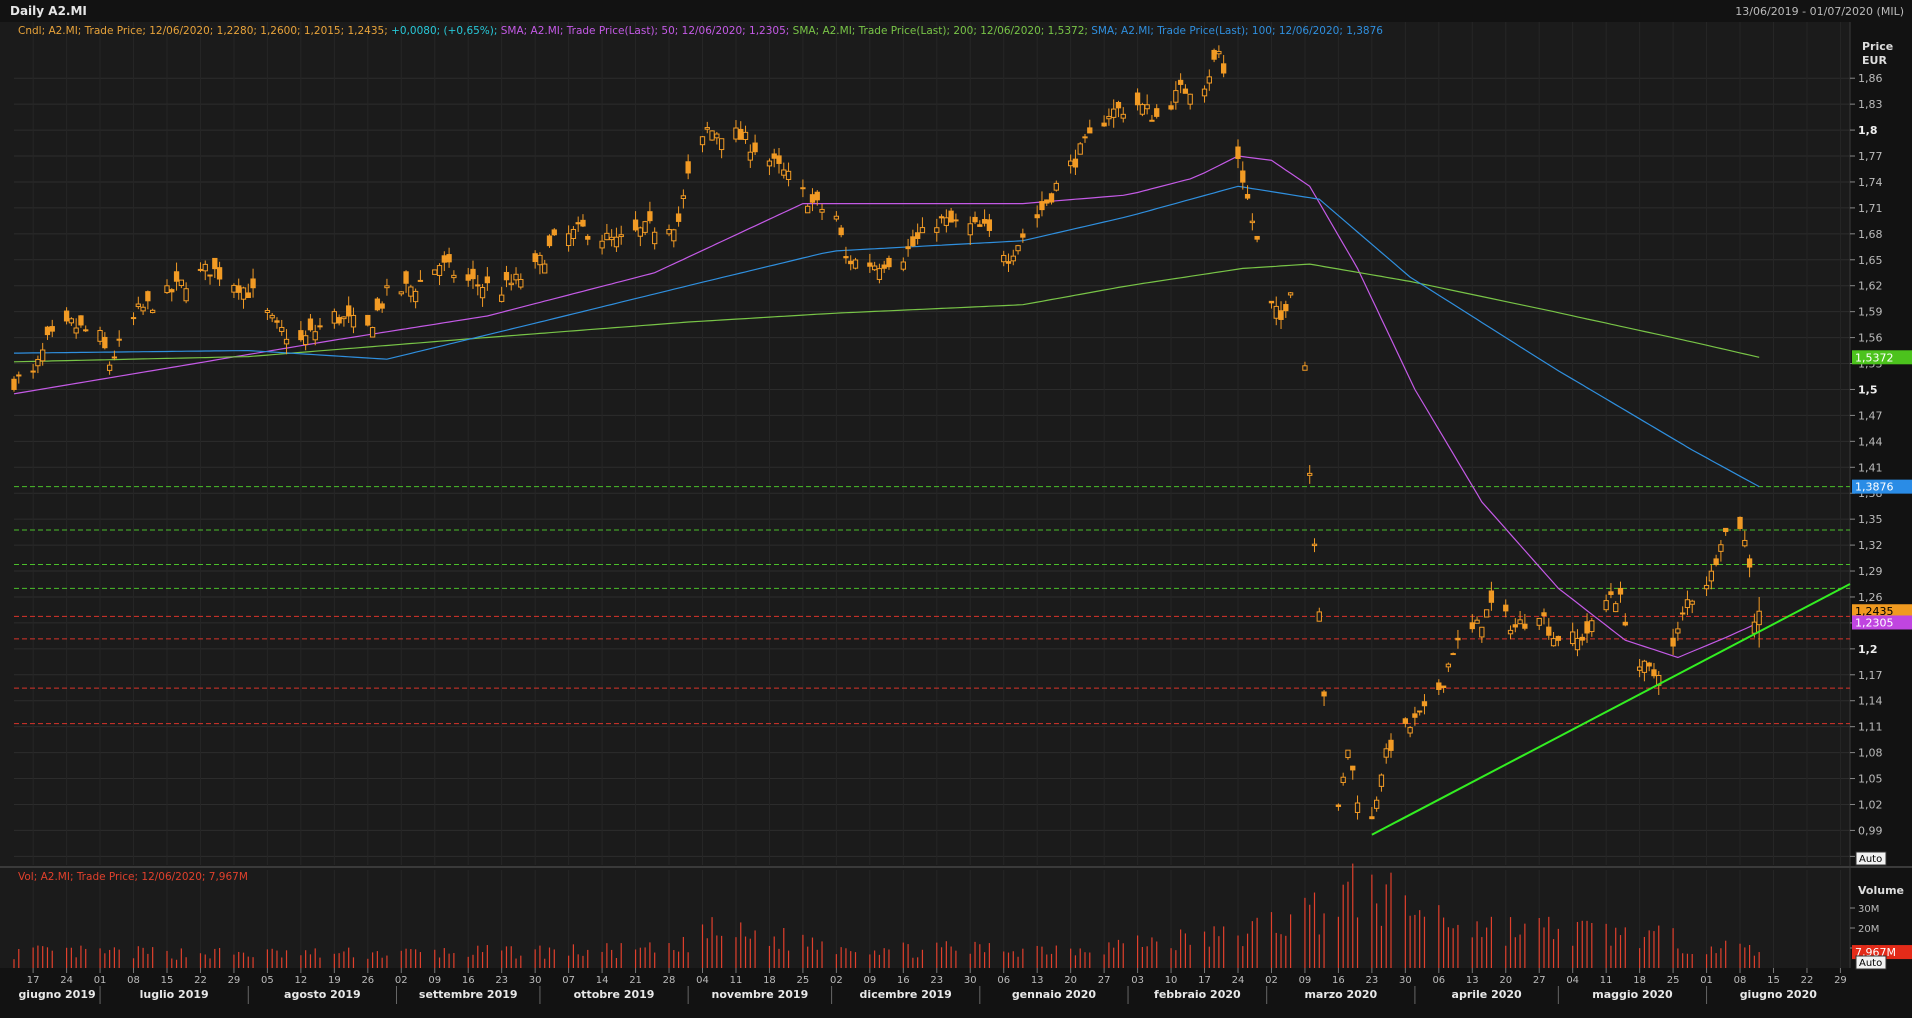  I want to click on value-tag, so click(1882, 611).